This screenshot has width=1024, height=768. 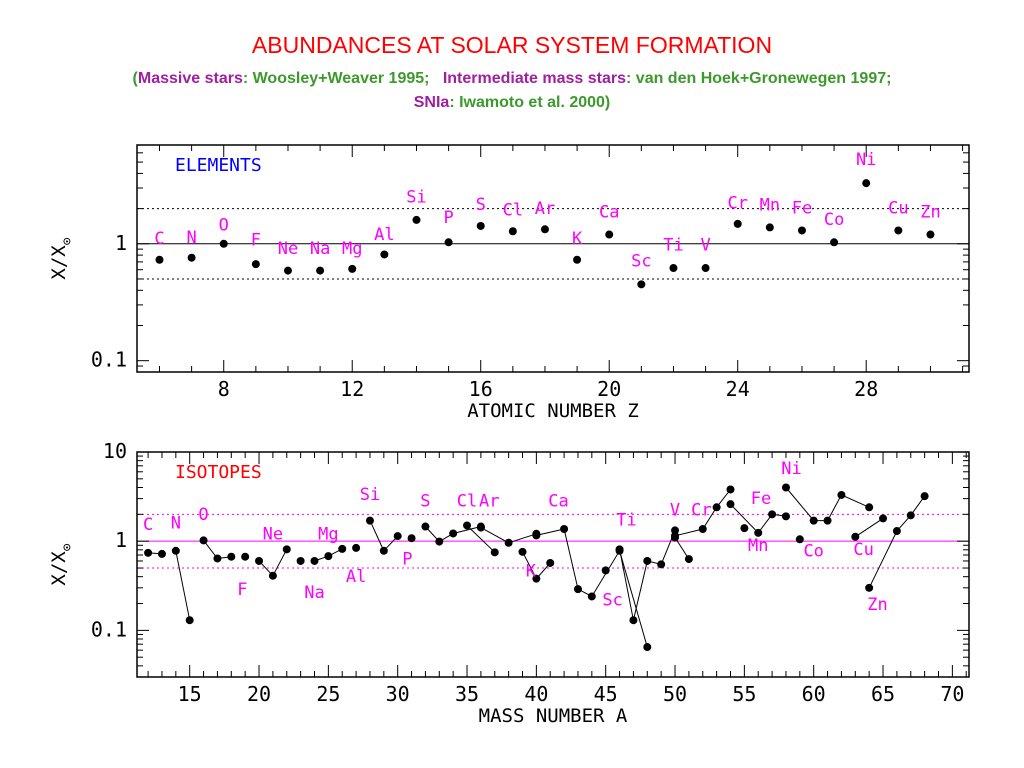 What do you see at coordinates (791, 469) in the screenshot?
I see `element-label: Ni` at bounding box center [791, 469].